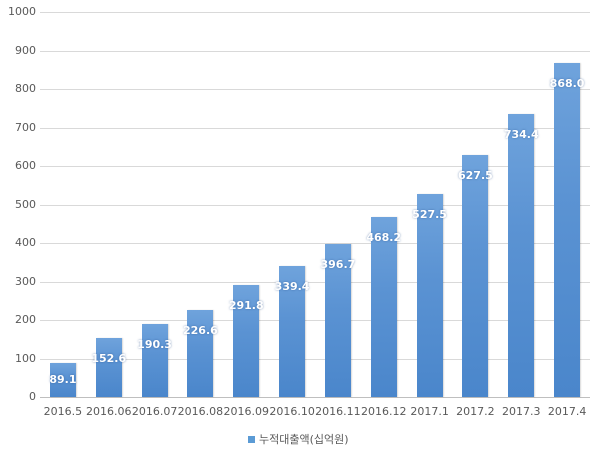 The height and width of the screenshot is (450, 600). Describe the element at coordinates (25, 50) in the screenshot. I see `y-tick-label: 900` at that location.